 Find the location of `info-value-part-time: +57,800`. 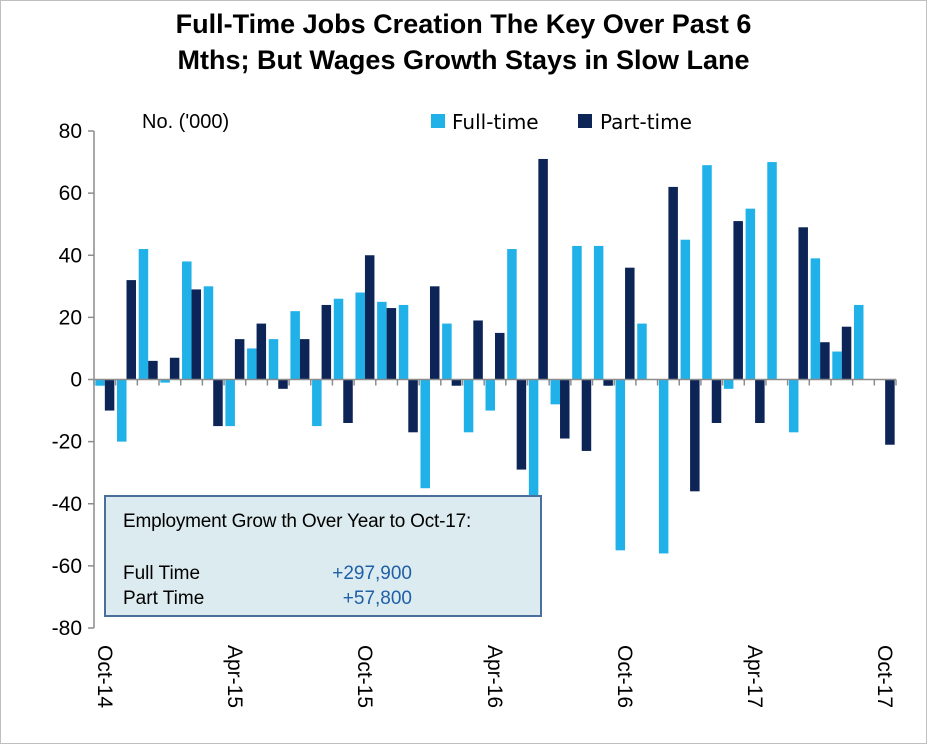

info-value-part-time: +57,800 is located at coordinates (377, 598).